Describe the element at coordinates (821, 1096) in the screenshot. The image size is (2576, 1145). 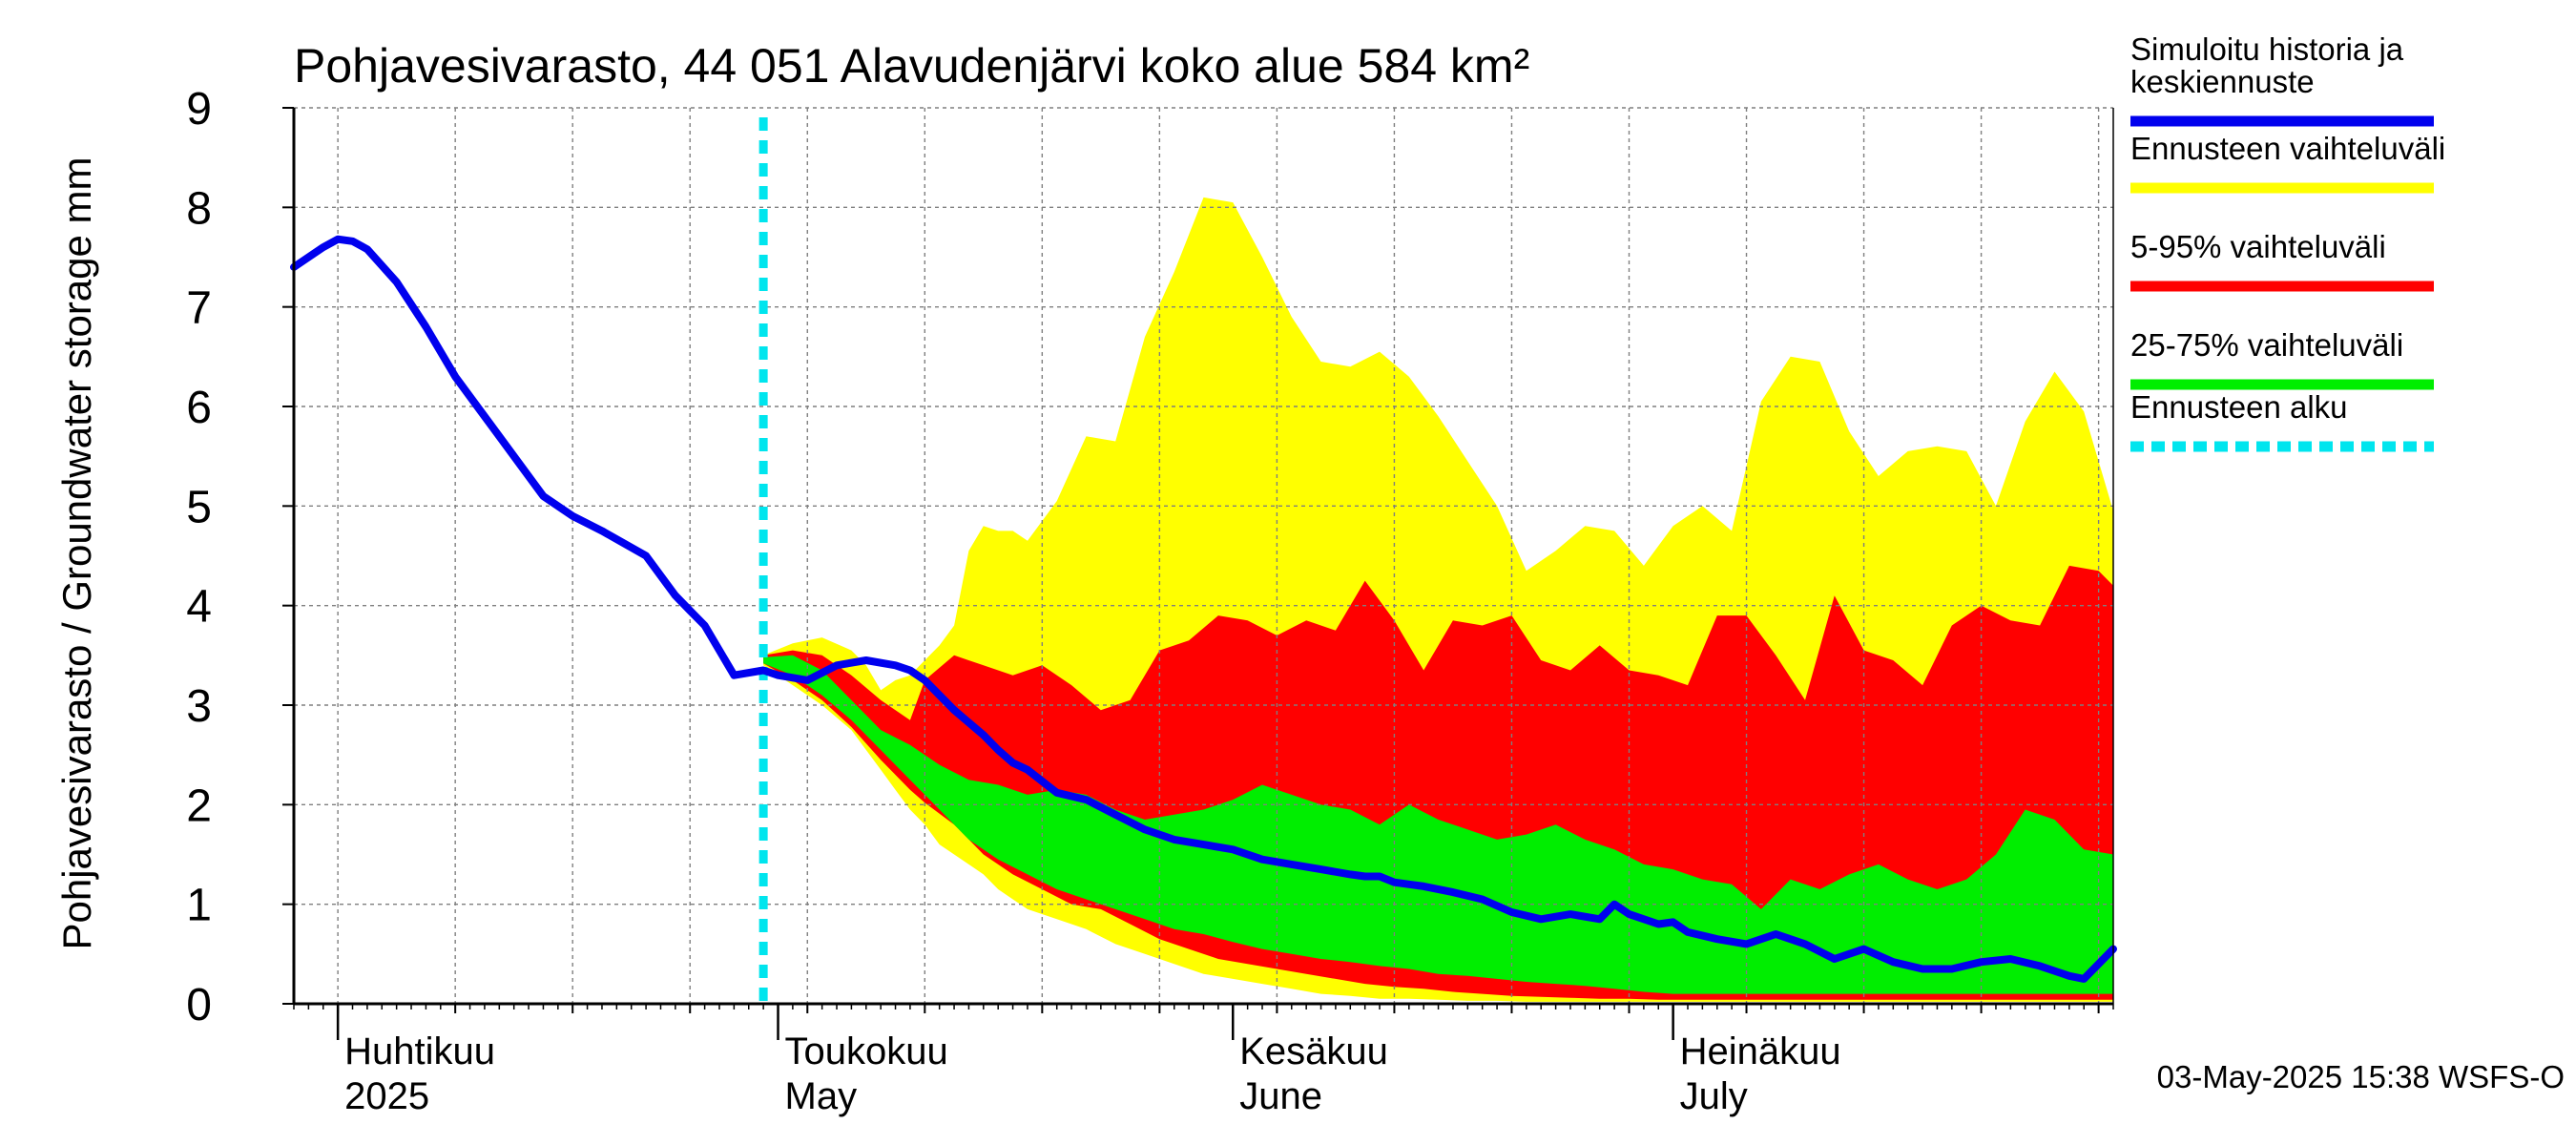
I see `x-month-label-en: May` at that location.